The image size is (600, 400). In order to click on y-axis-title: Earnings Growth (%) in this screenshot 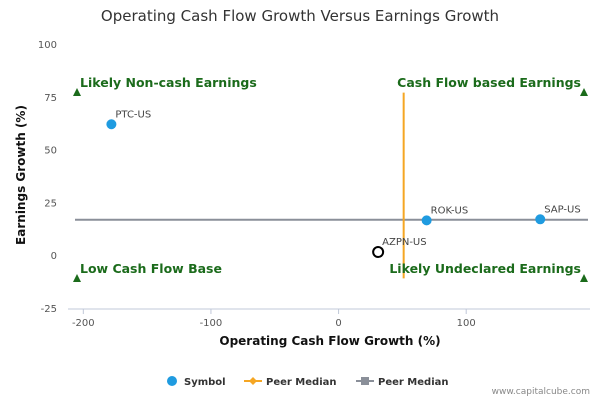, I will do `click(21, 175)`.